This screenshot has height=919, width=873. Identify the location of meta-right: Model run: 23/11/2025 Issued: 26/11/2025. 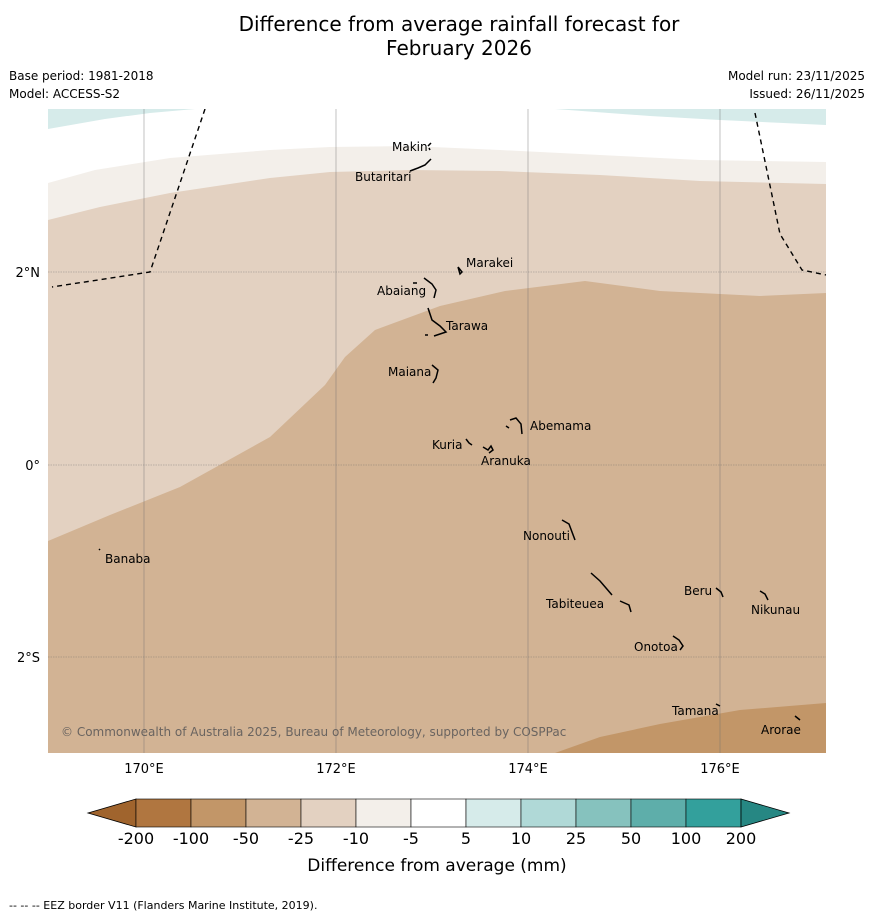
(796, 85).